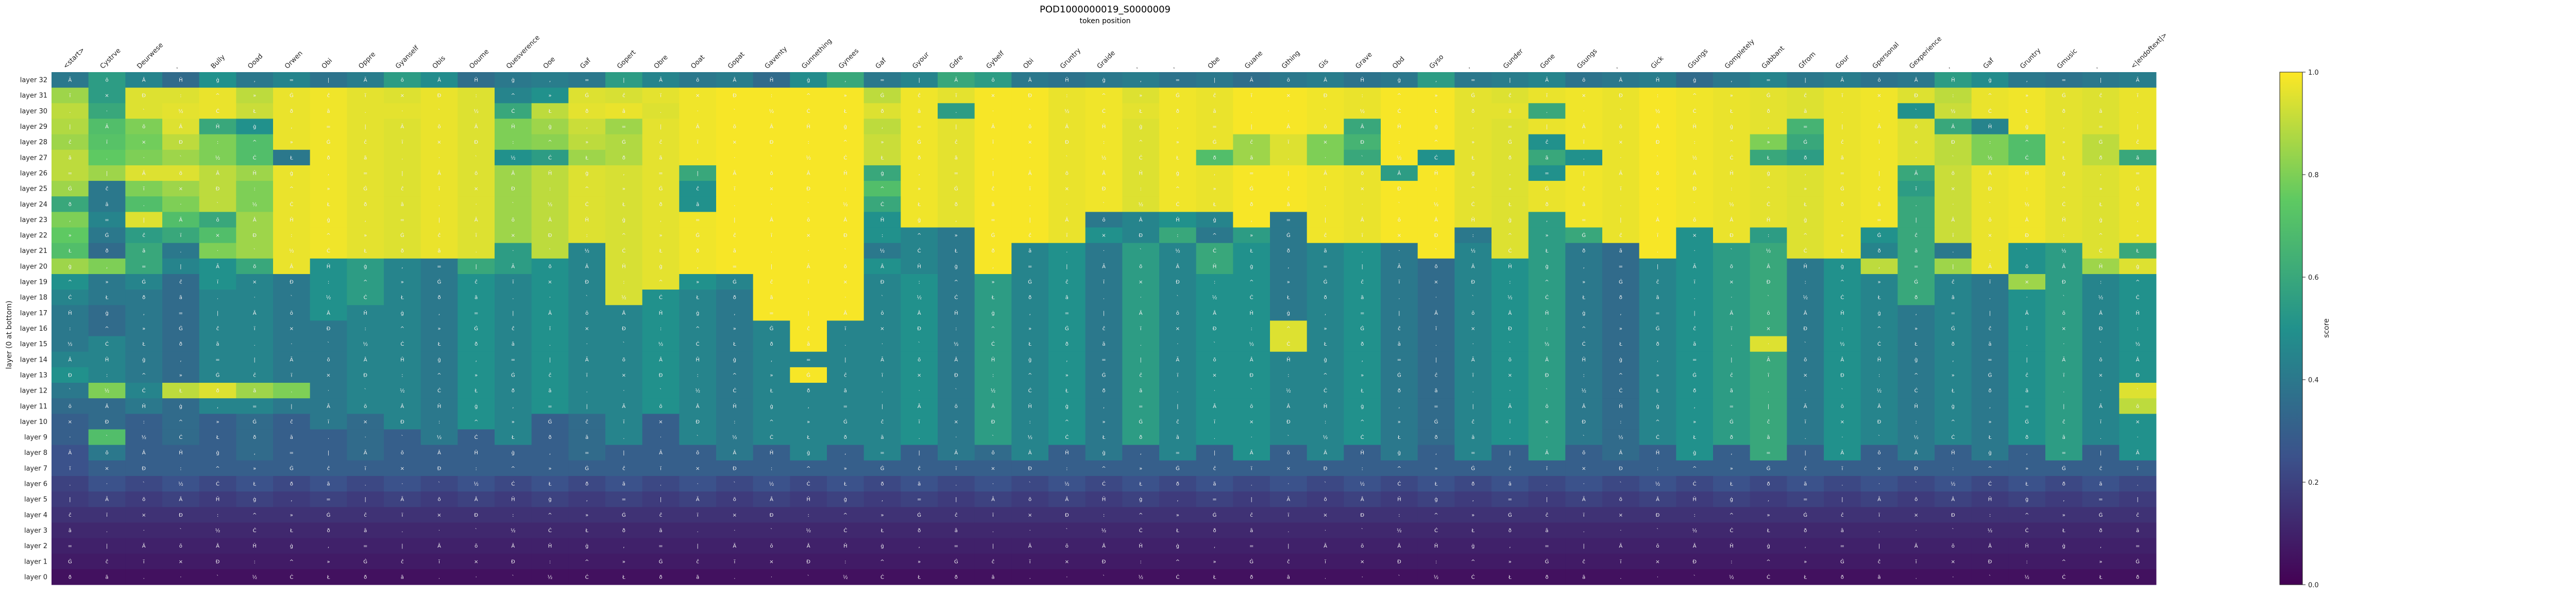  I want to click on heatmap-cell-glyph: ð, so click(2063, 111).